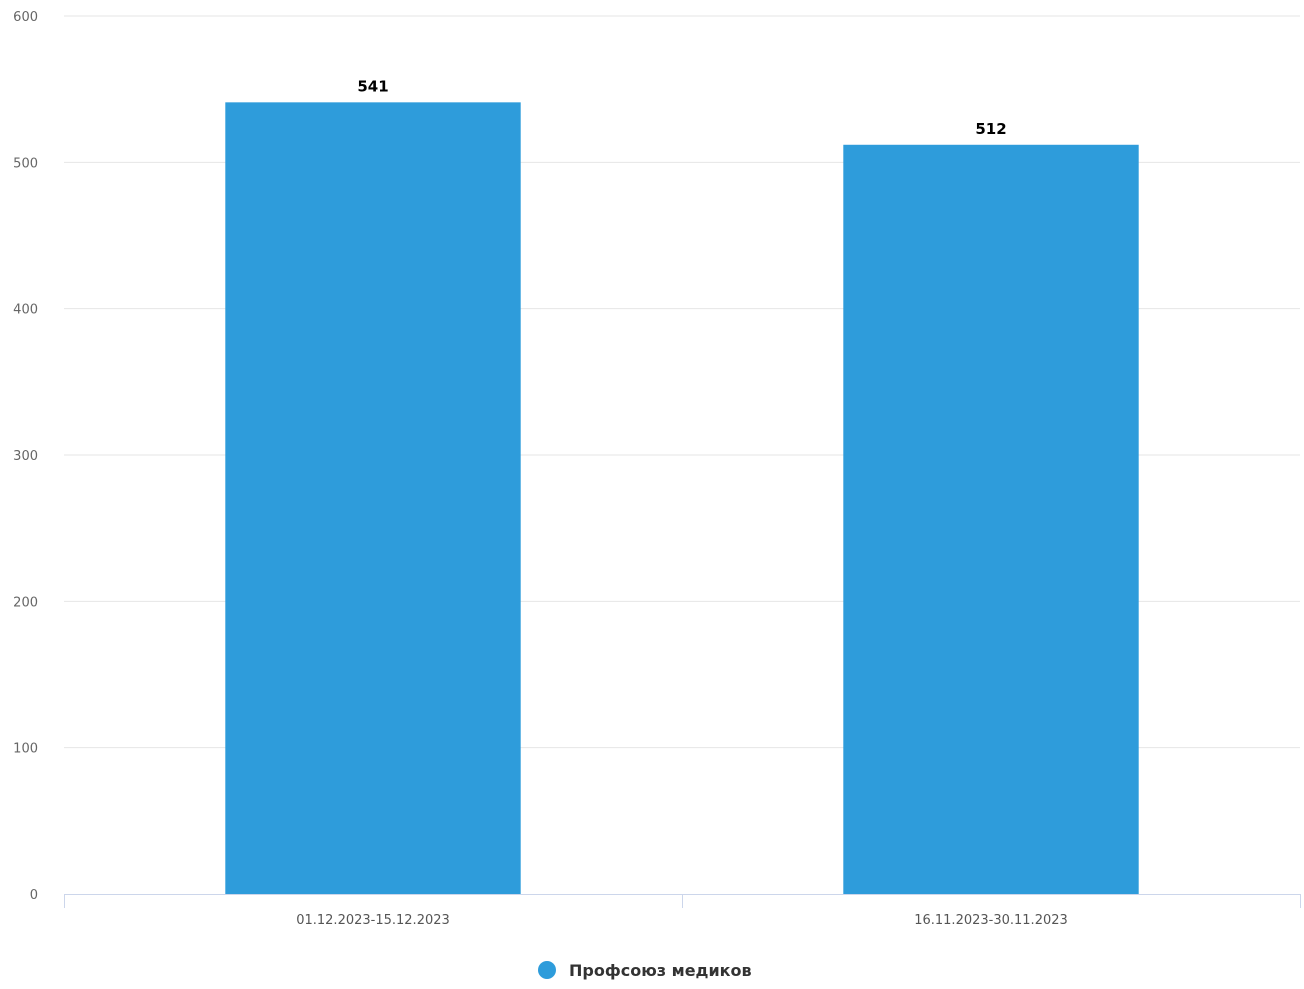 Image resolution: width=1304 pixels, height=989 pixels. I want to click on y-tick-label: 400, so click(25, 310).